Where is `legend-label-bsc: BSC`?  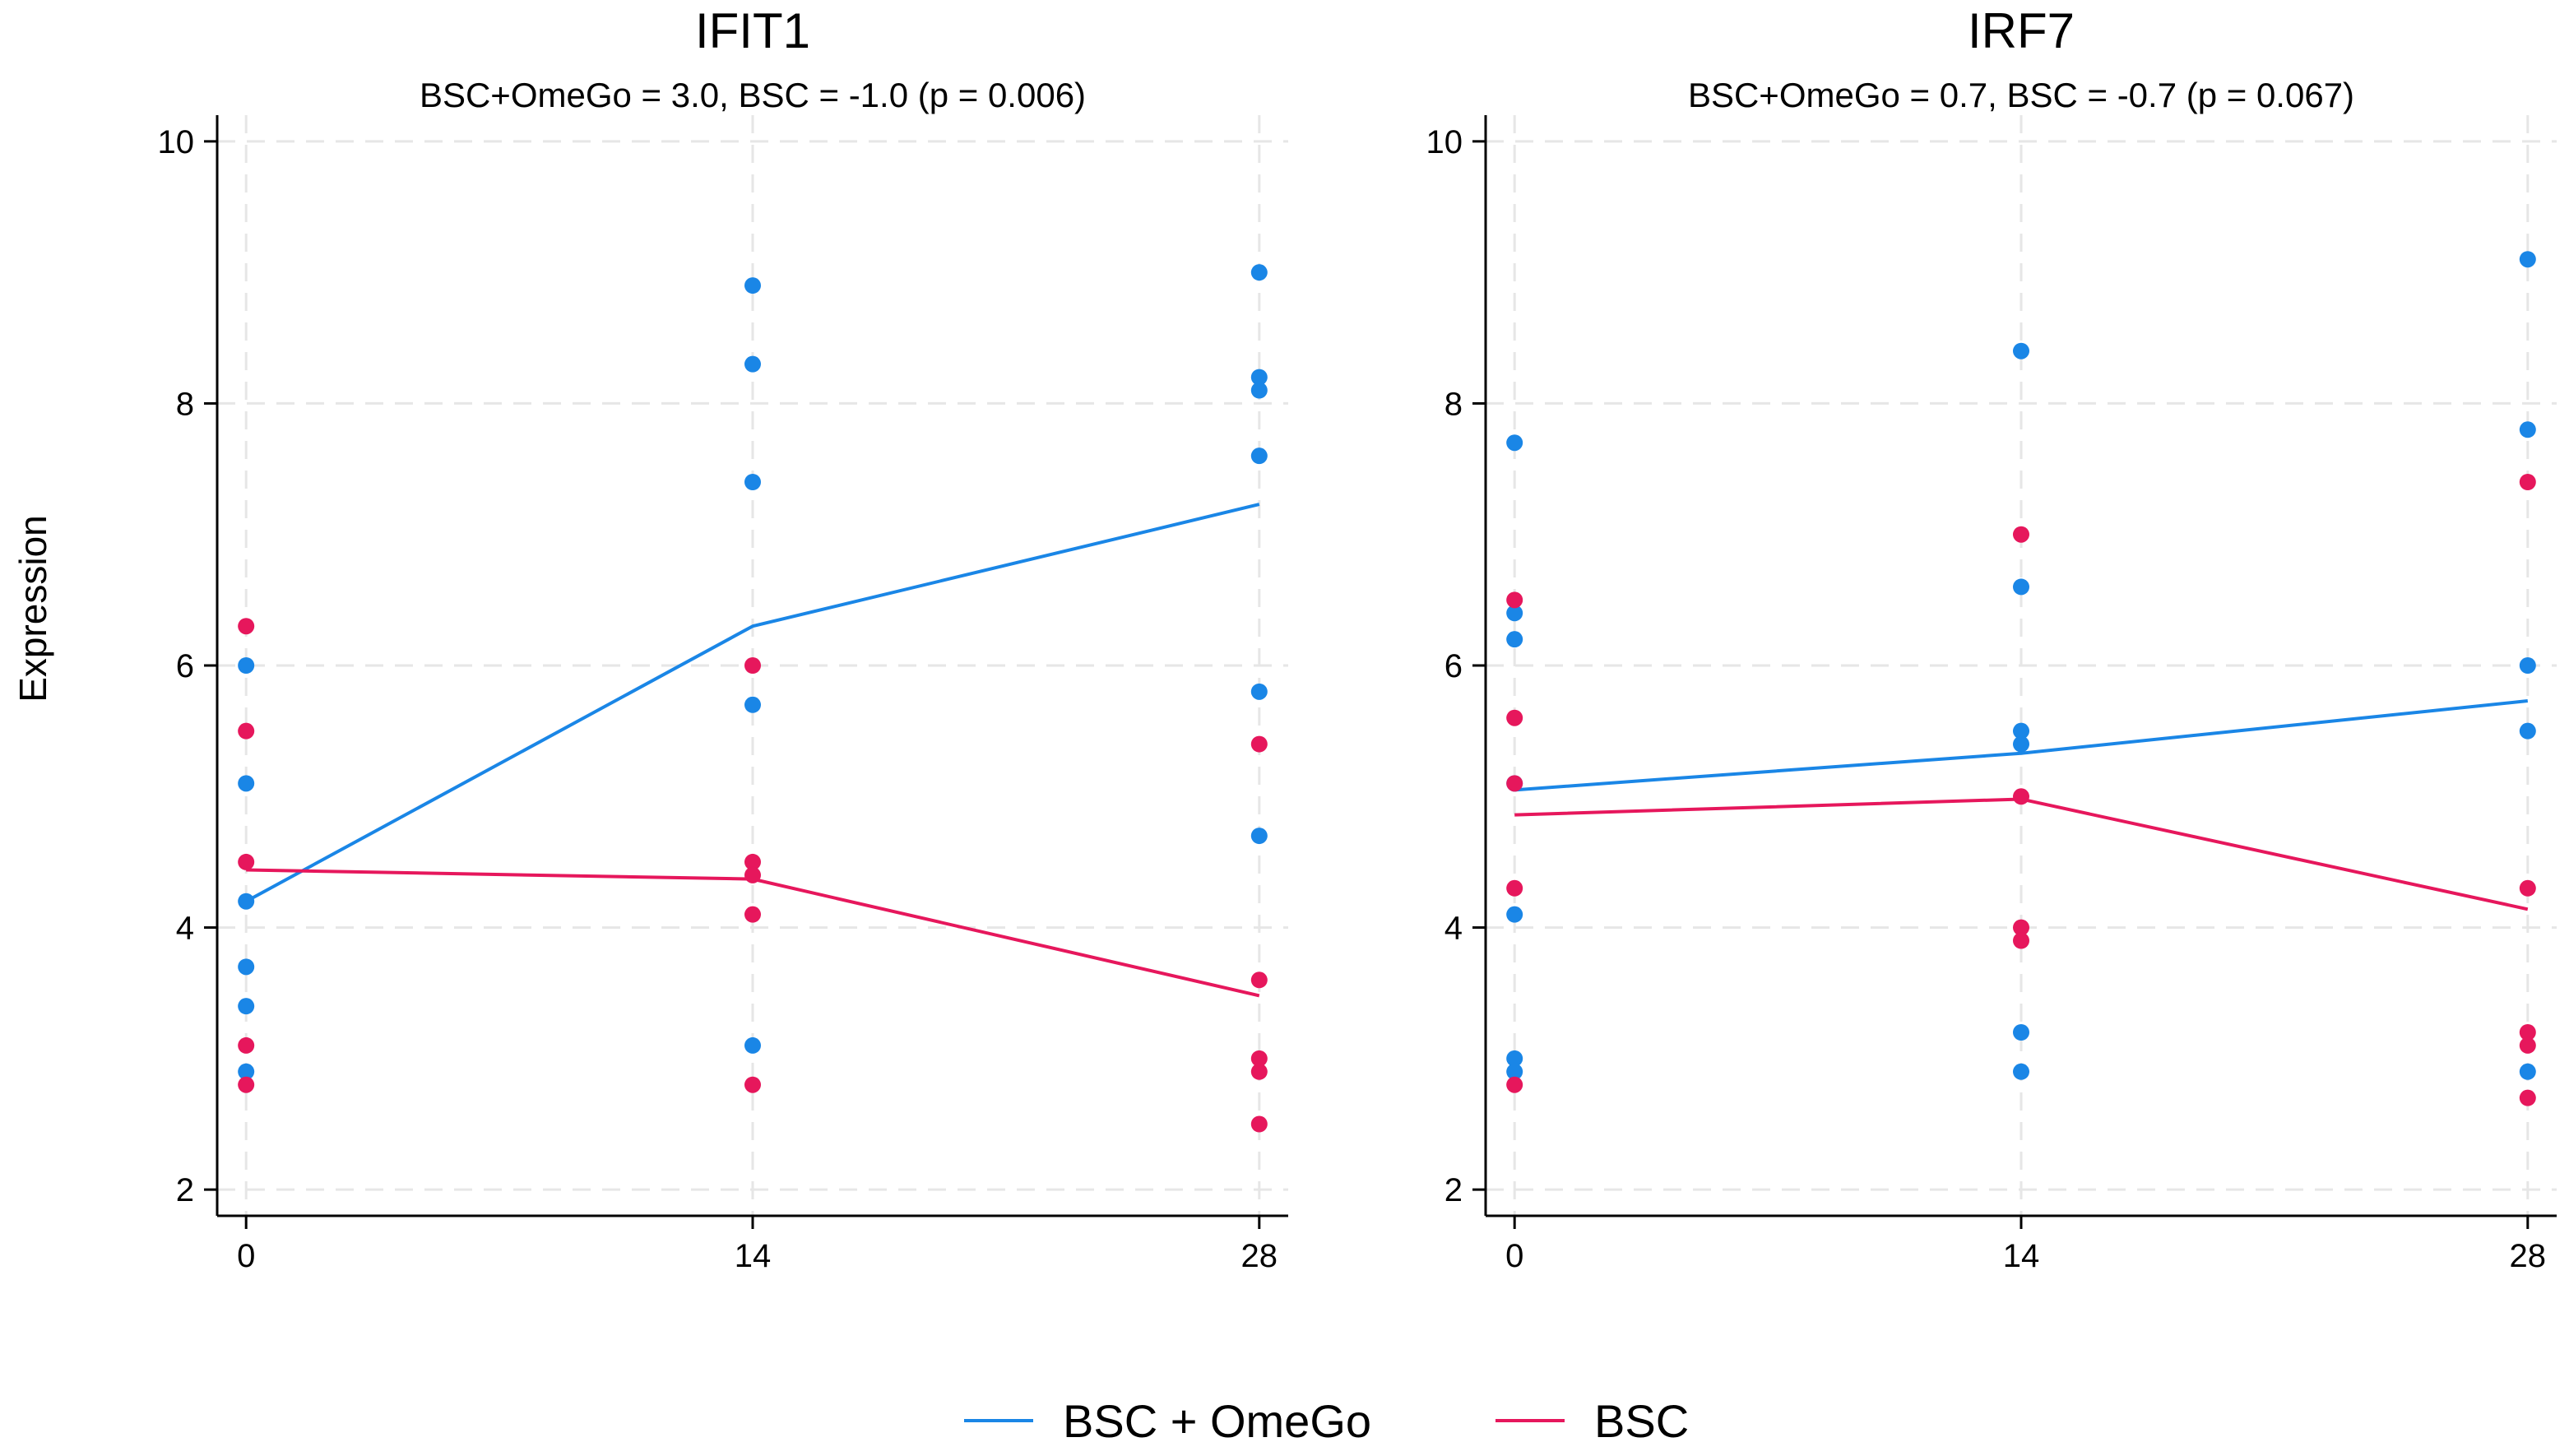
legend-label-bsc: BSC is located at coordinates (1641, 1421).